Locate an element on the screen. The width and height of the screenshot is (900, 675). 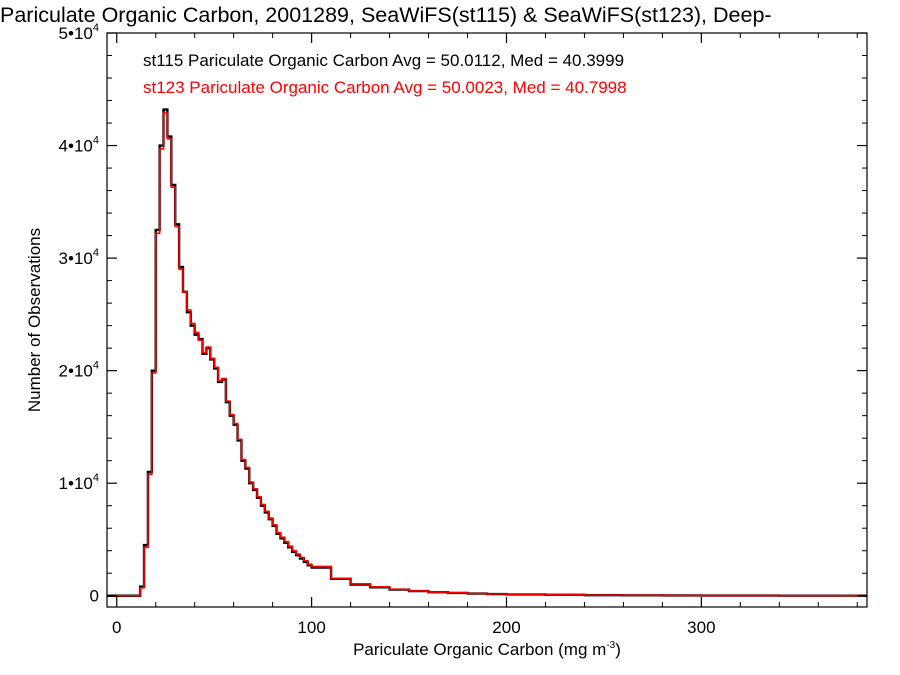
x-axis-label-close: ) is located at coordinates (618, 649).